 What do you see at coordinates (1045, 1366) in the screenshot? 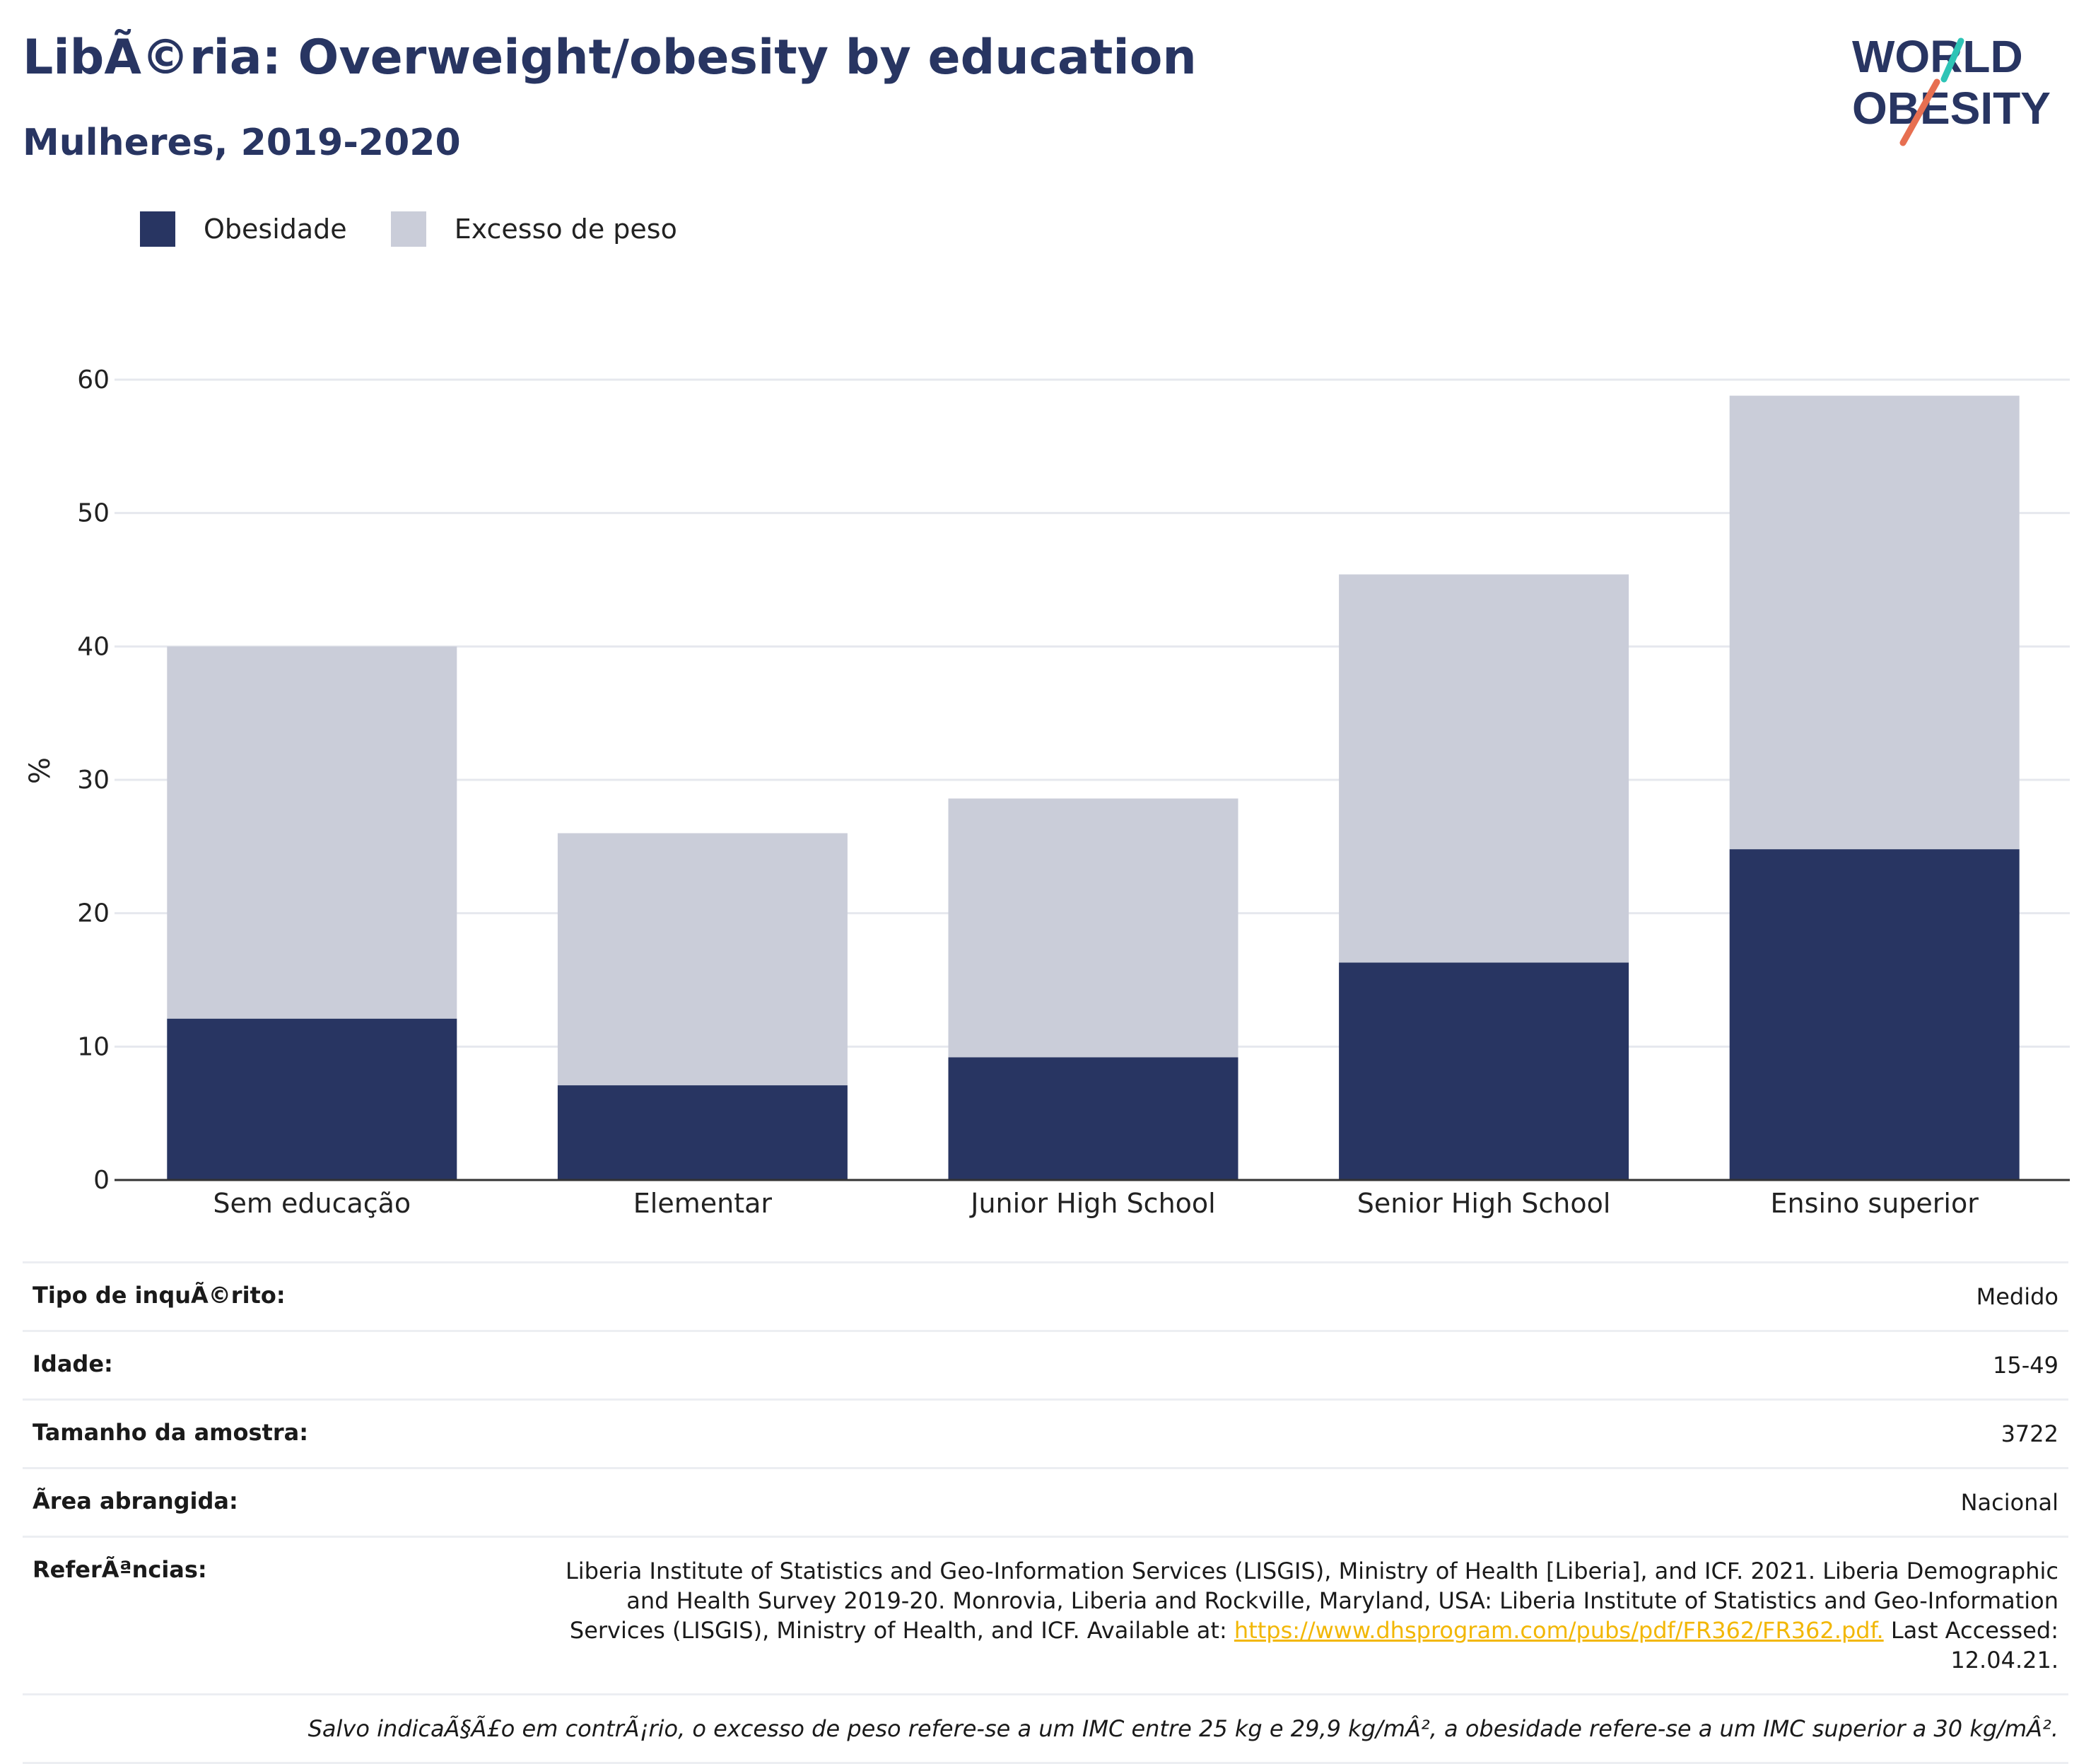
I see `info-row-age: Idade: 15-49` at bounding box center [1045, 1366].